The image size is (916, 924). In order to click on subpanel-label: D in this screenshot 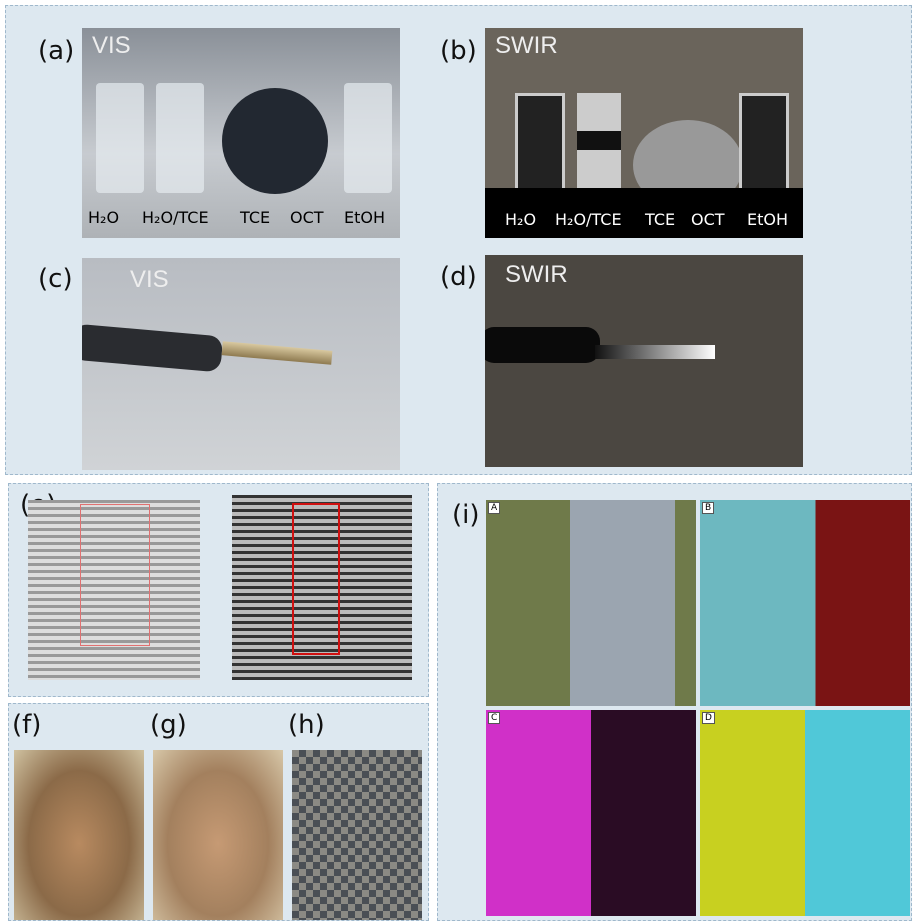, I will do `click(708, 718)`.